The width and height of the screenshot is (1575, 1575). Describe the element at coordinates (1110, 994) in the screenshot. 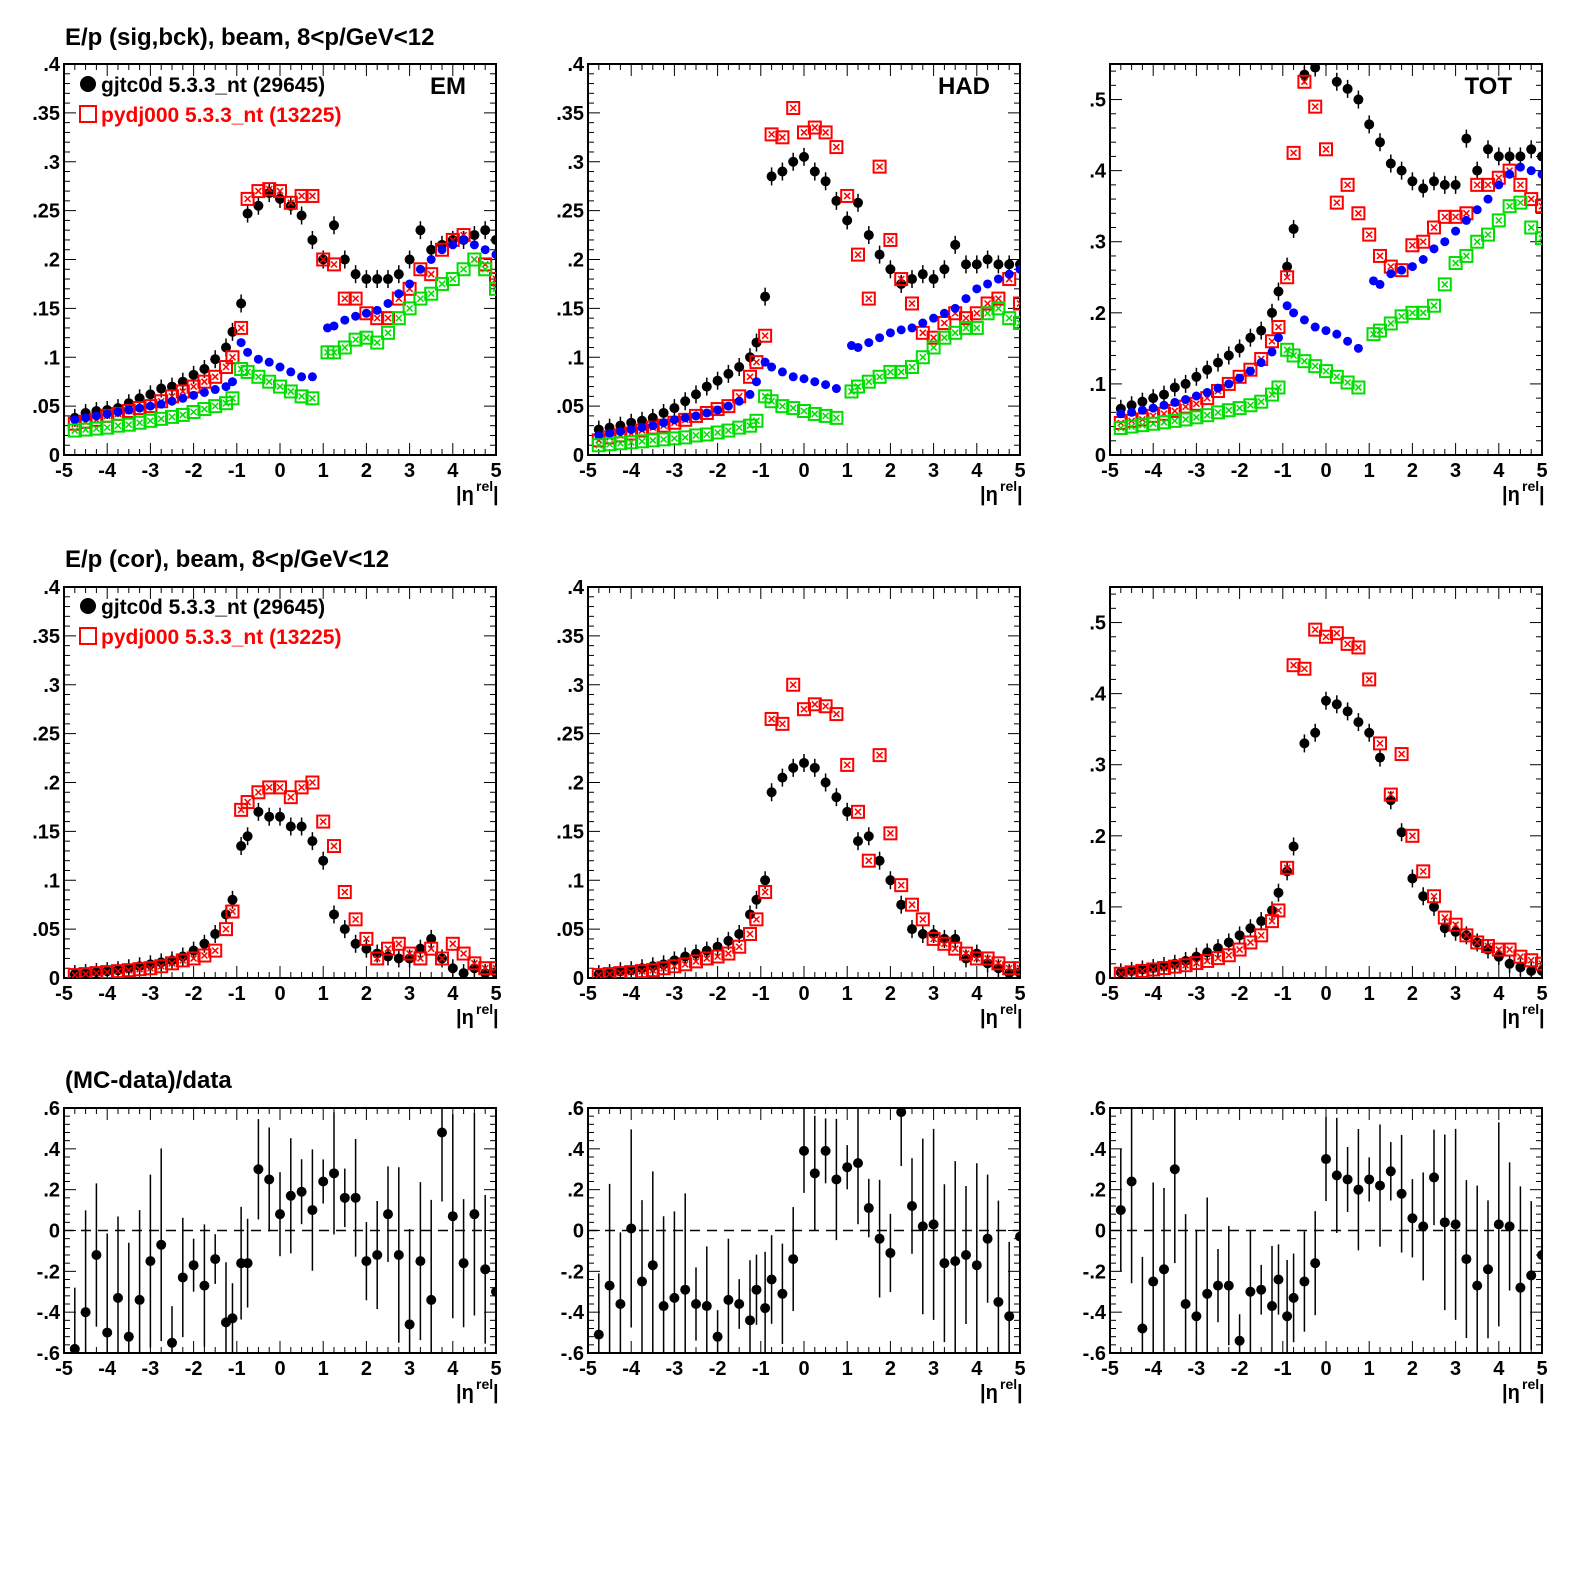

I see `x-tick-label: -5` at that location.